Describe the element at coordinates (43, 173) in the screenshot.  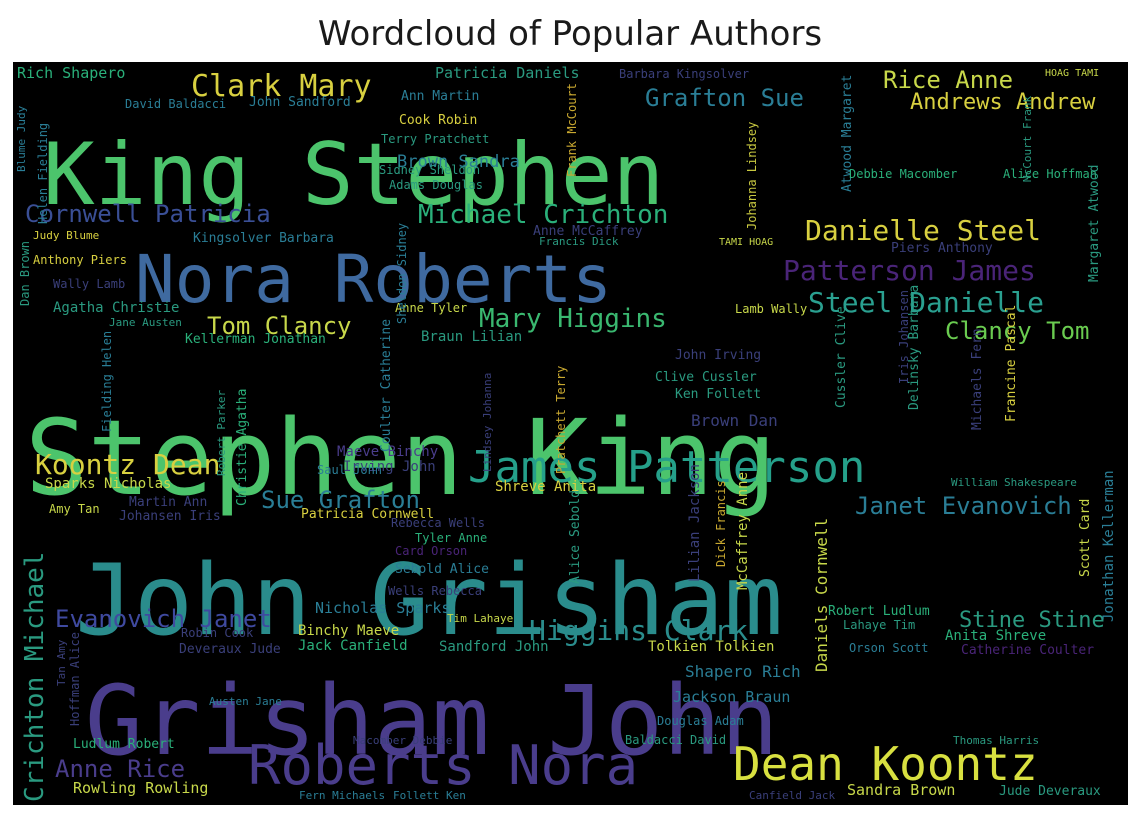
I see `wordcloud-word: Helen Fielding` at that location.